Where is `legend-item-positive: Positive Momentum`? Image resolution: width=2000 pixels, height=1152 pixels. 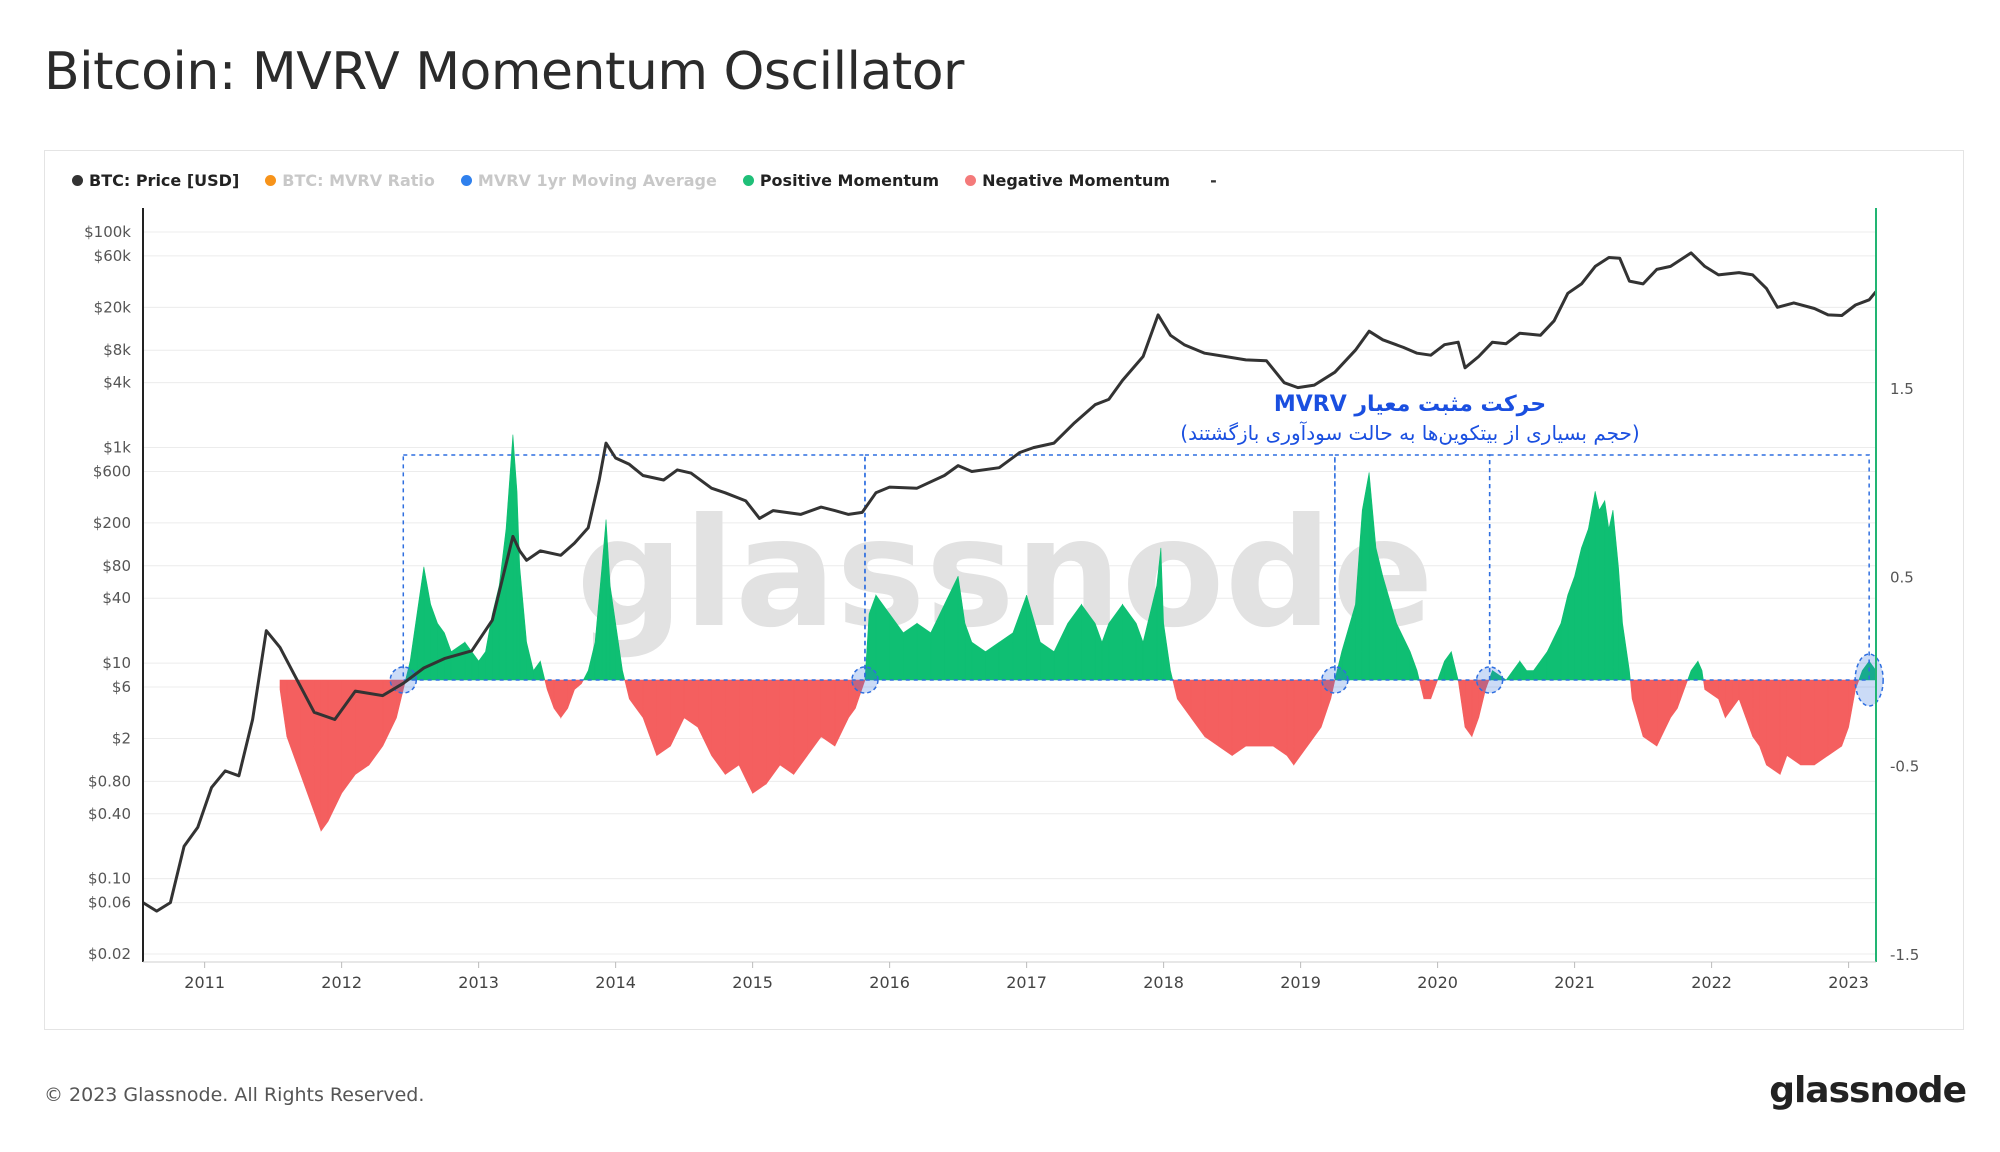 legend-item-positive: Positive Momentum is located at coordinates (841, 180).